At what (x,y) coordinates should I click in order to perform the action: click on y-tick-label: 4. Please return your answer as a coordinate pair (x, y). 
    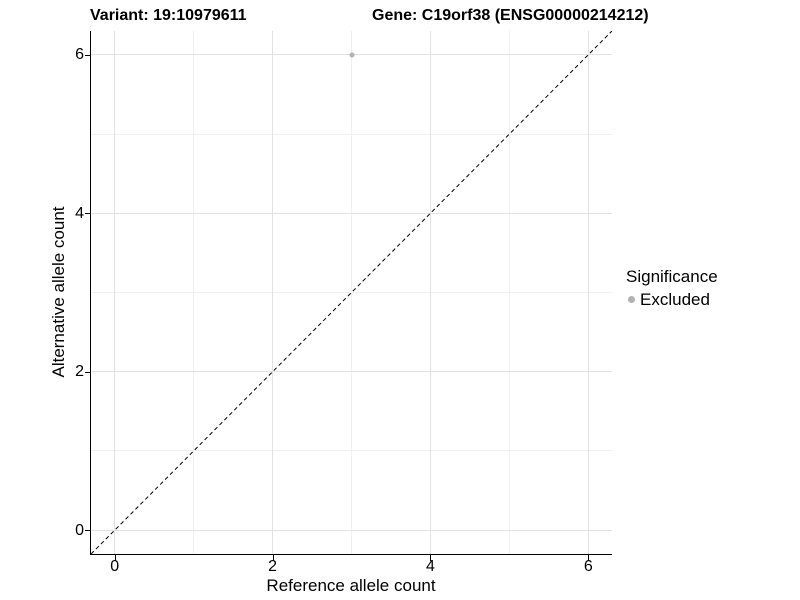
    Looking at the image, I should click on (79, 213).